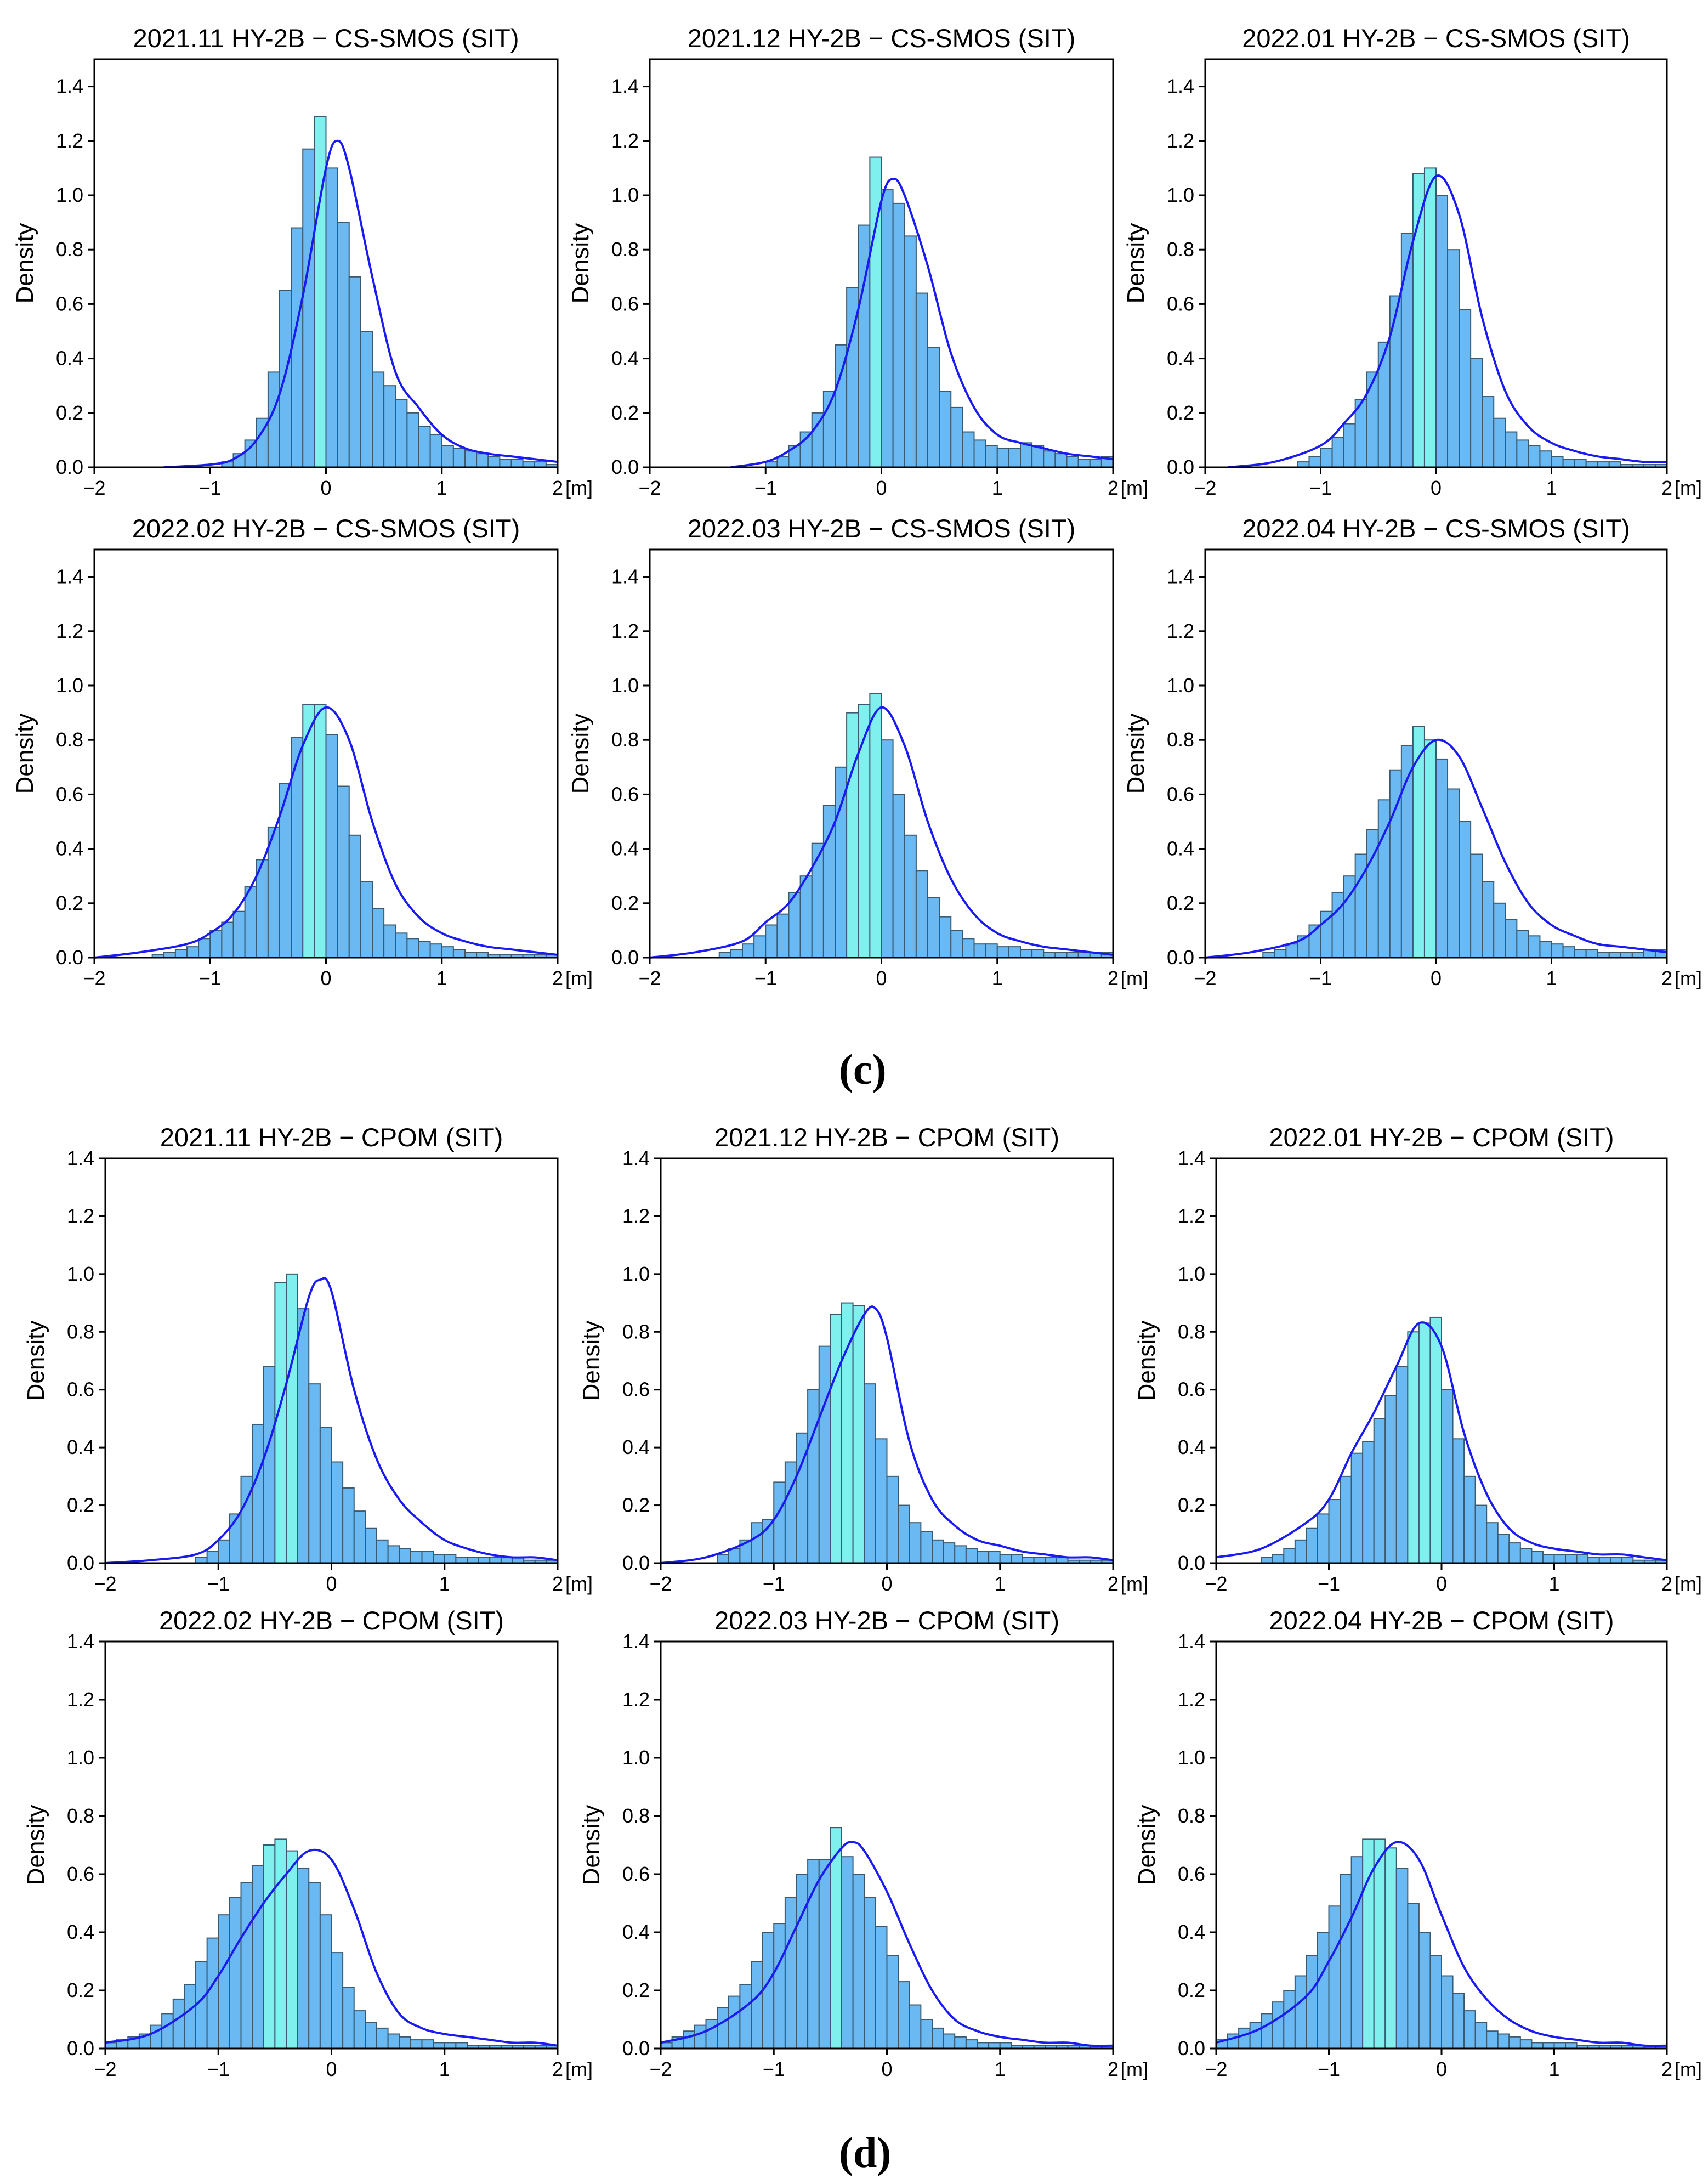 Image resolution: width=1708 pixels, height=2184 pixels. What do you see at coordinates (105, 1583) in the screenshot?
I see `x-tick-label: −2` at bounding box center [105, 1583].